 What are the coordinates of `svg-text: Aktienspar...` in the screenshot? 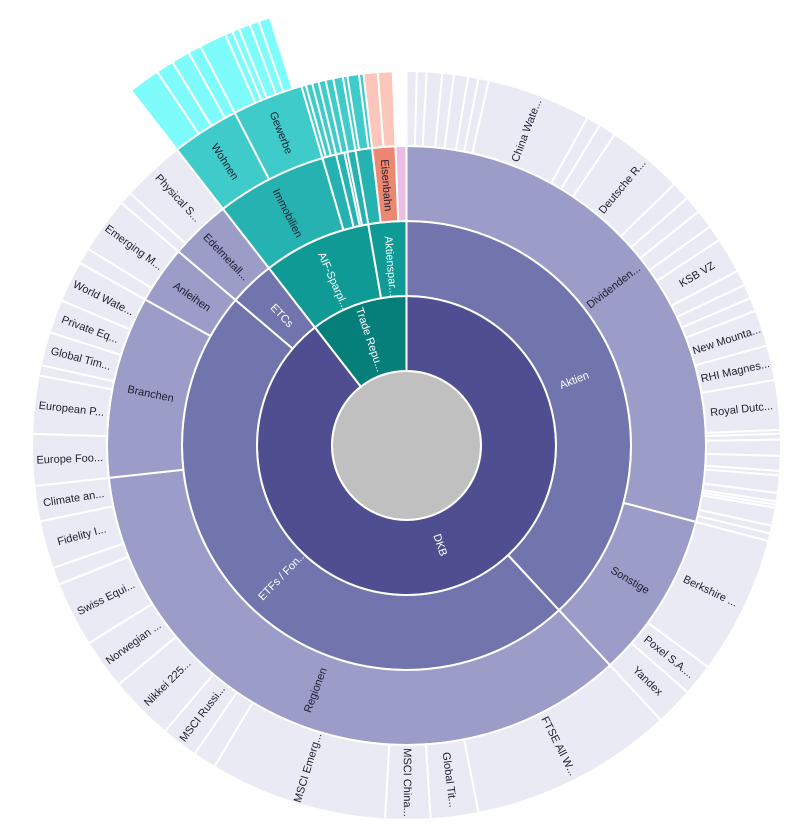 It's located at (390, 266).